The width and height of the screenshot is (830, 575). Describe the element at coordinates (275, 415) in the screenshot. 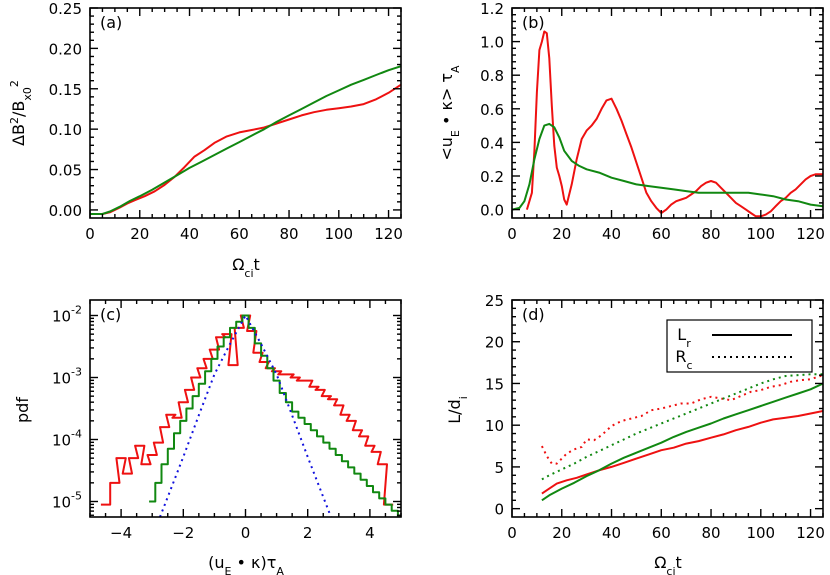

I see `series-green-steps` at that location.